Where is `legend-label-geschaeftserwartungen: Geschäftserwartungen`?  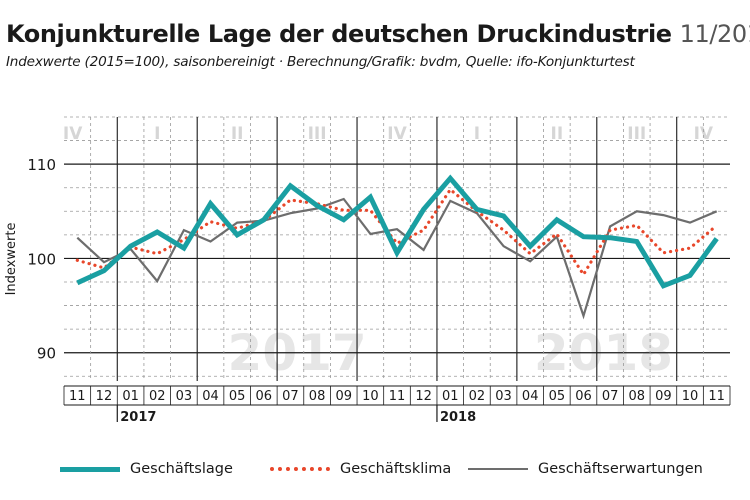 legend-label-geschaeftserwartungen: Geschäftserwartungen is located at coordinates (620, 469).